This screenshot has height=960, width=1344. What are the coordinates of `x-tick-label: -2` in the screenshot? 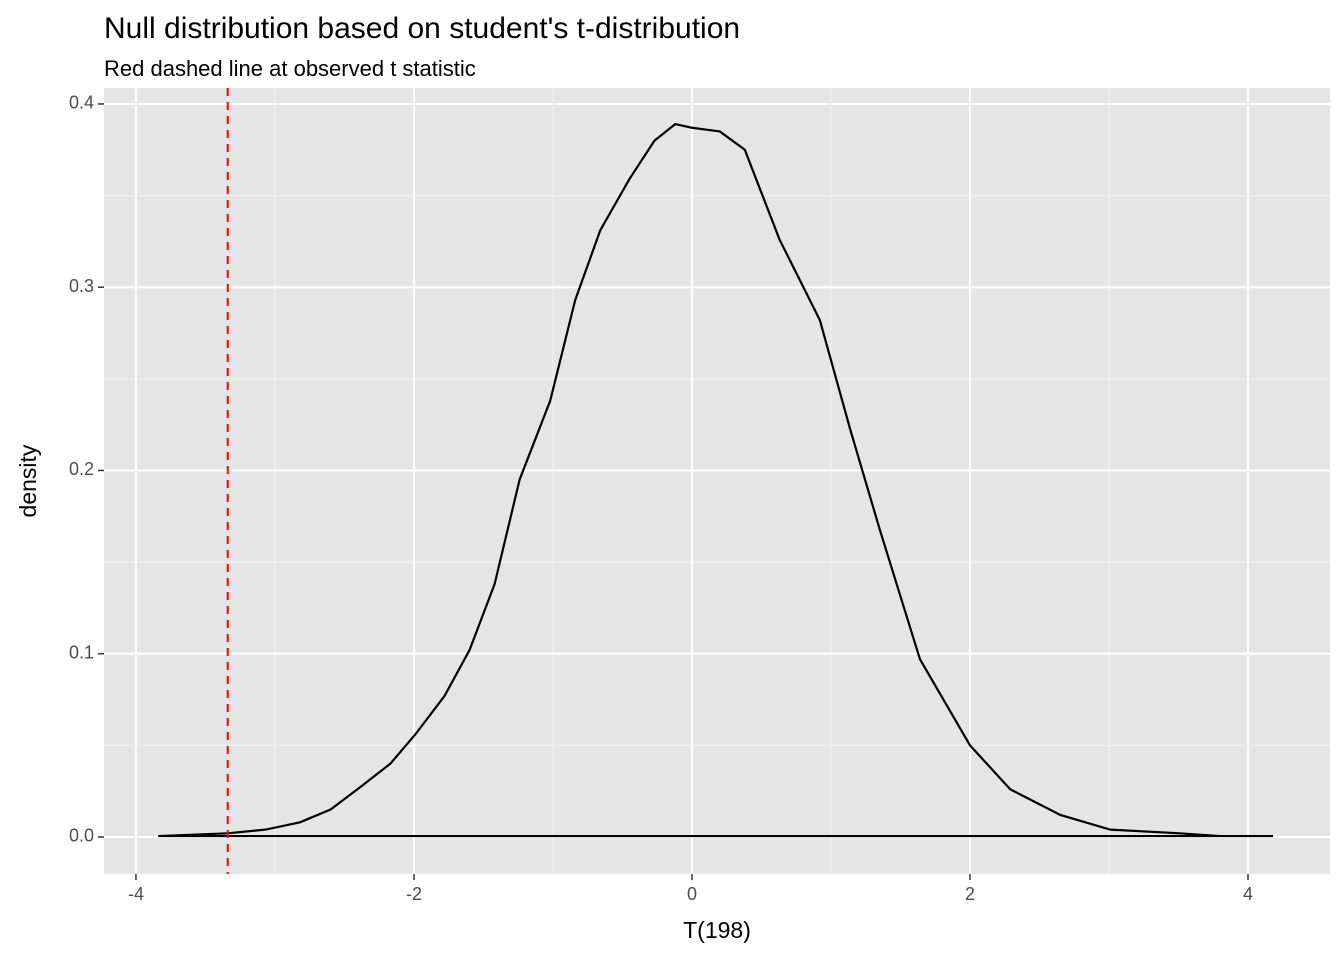 It's located at (414, 894).